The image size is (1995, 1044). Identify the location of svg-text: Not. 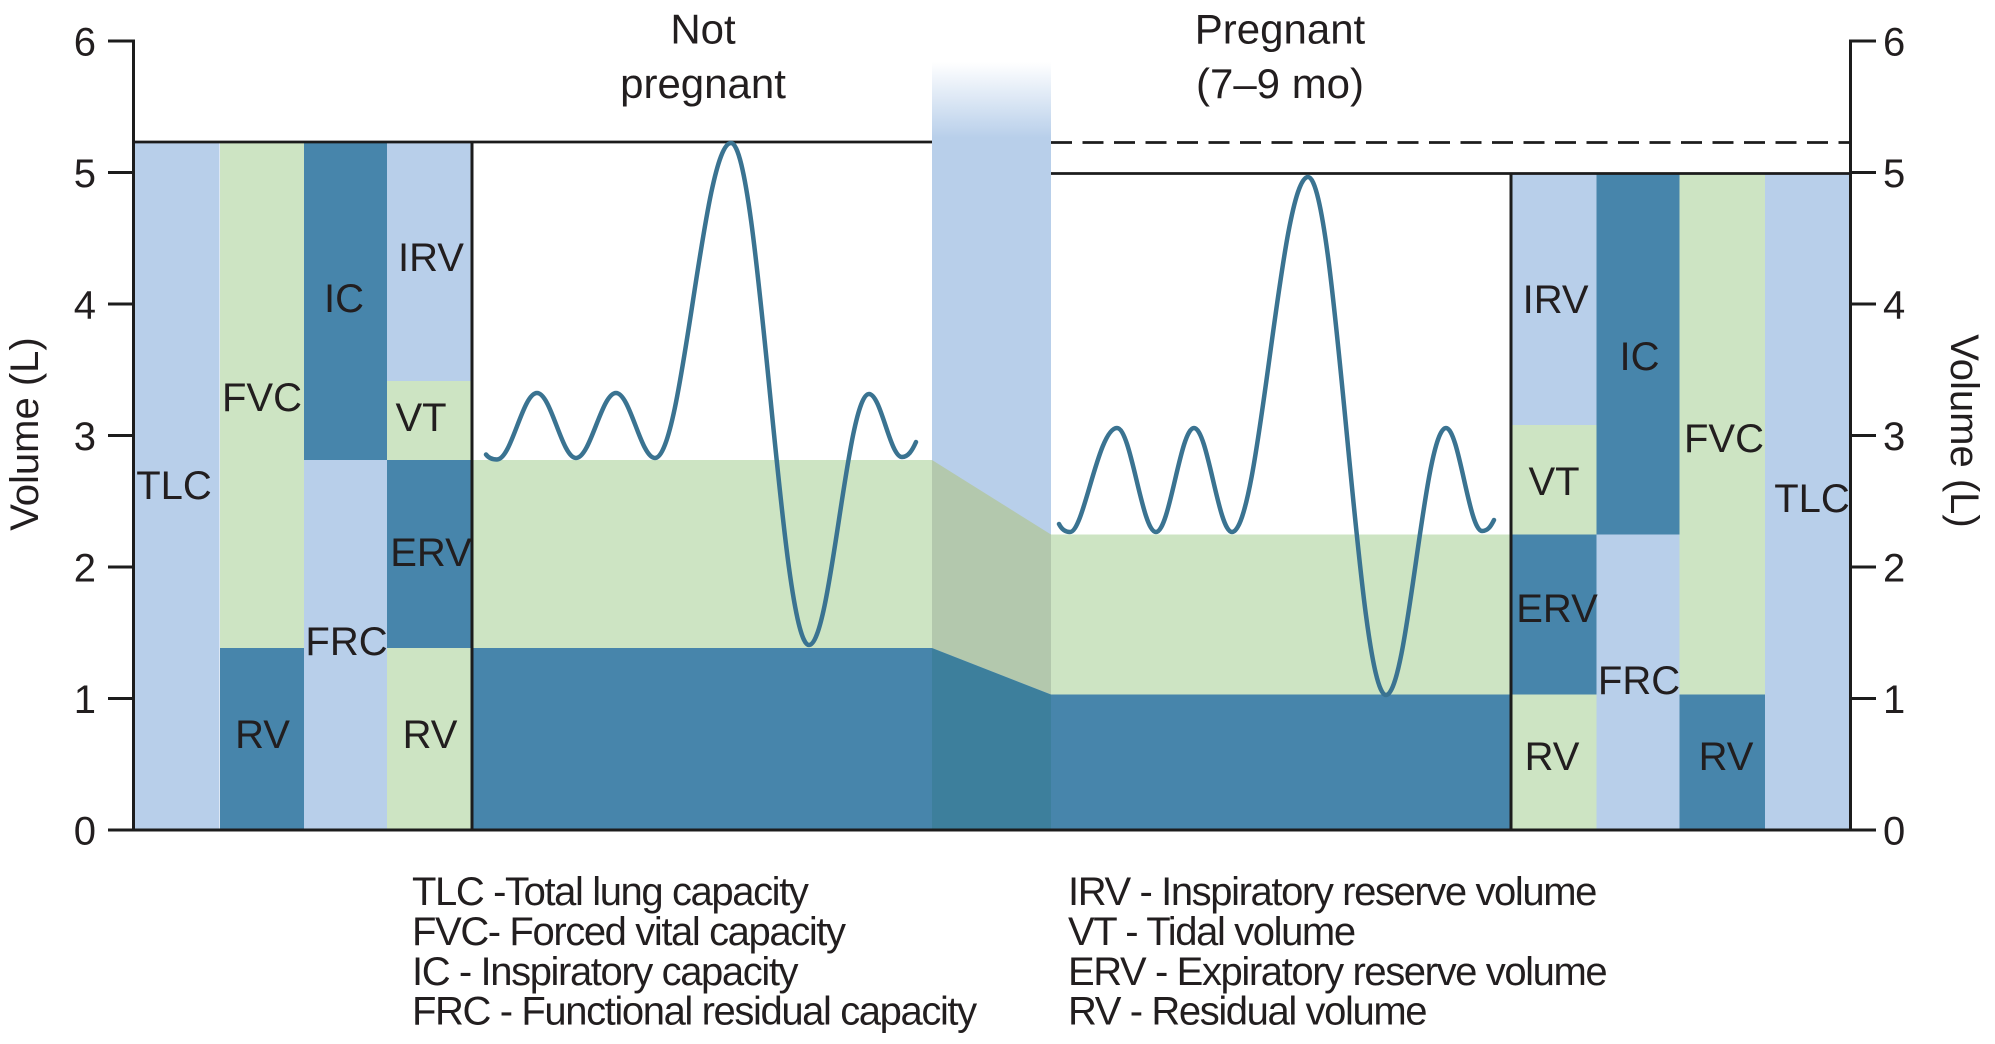
(703, 29).